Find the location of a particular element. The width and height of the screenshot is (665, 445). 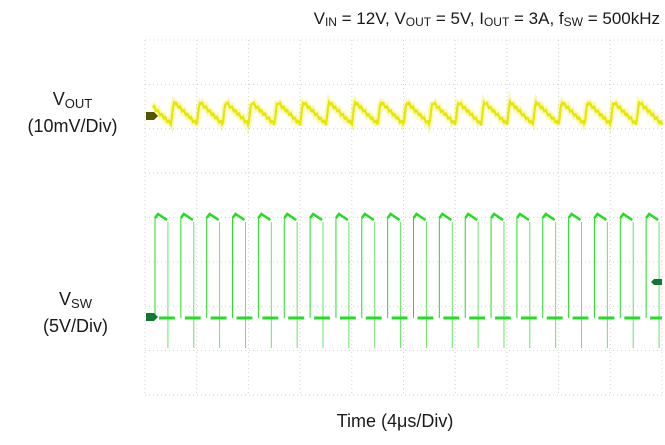

vout-label-subscript: OUT is located at coordinates (78, 103).